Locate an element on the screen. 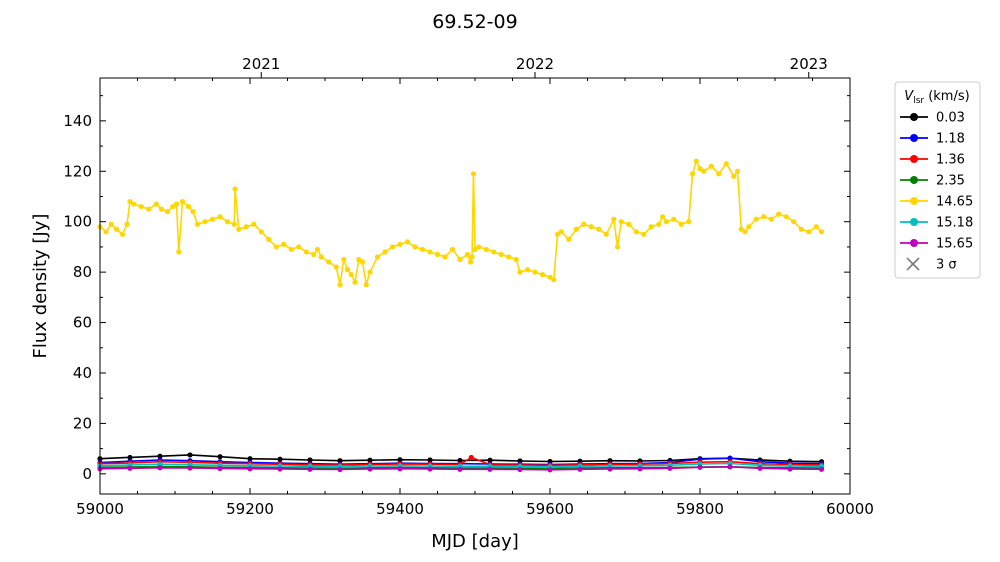  legend-entry: 14.65 is located at coordinates (936, 202).